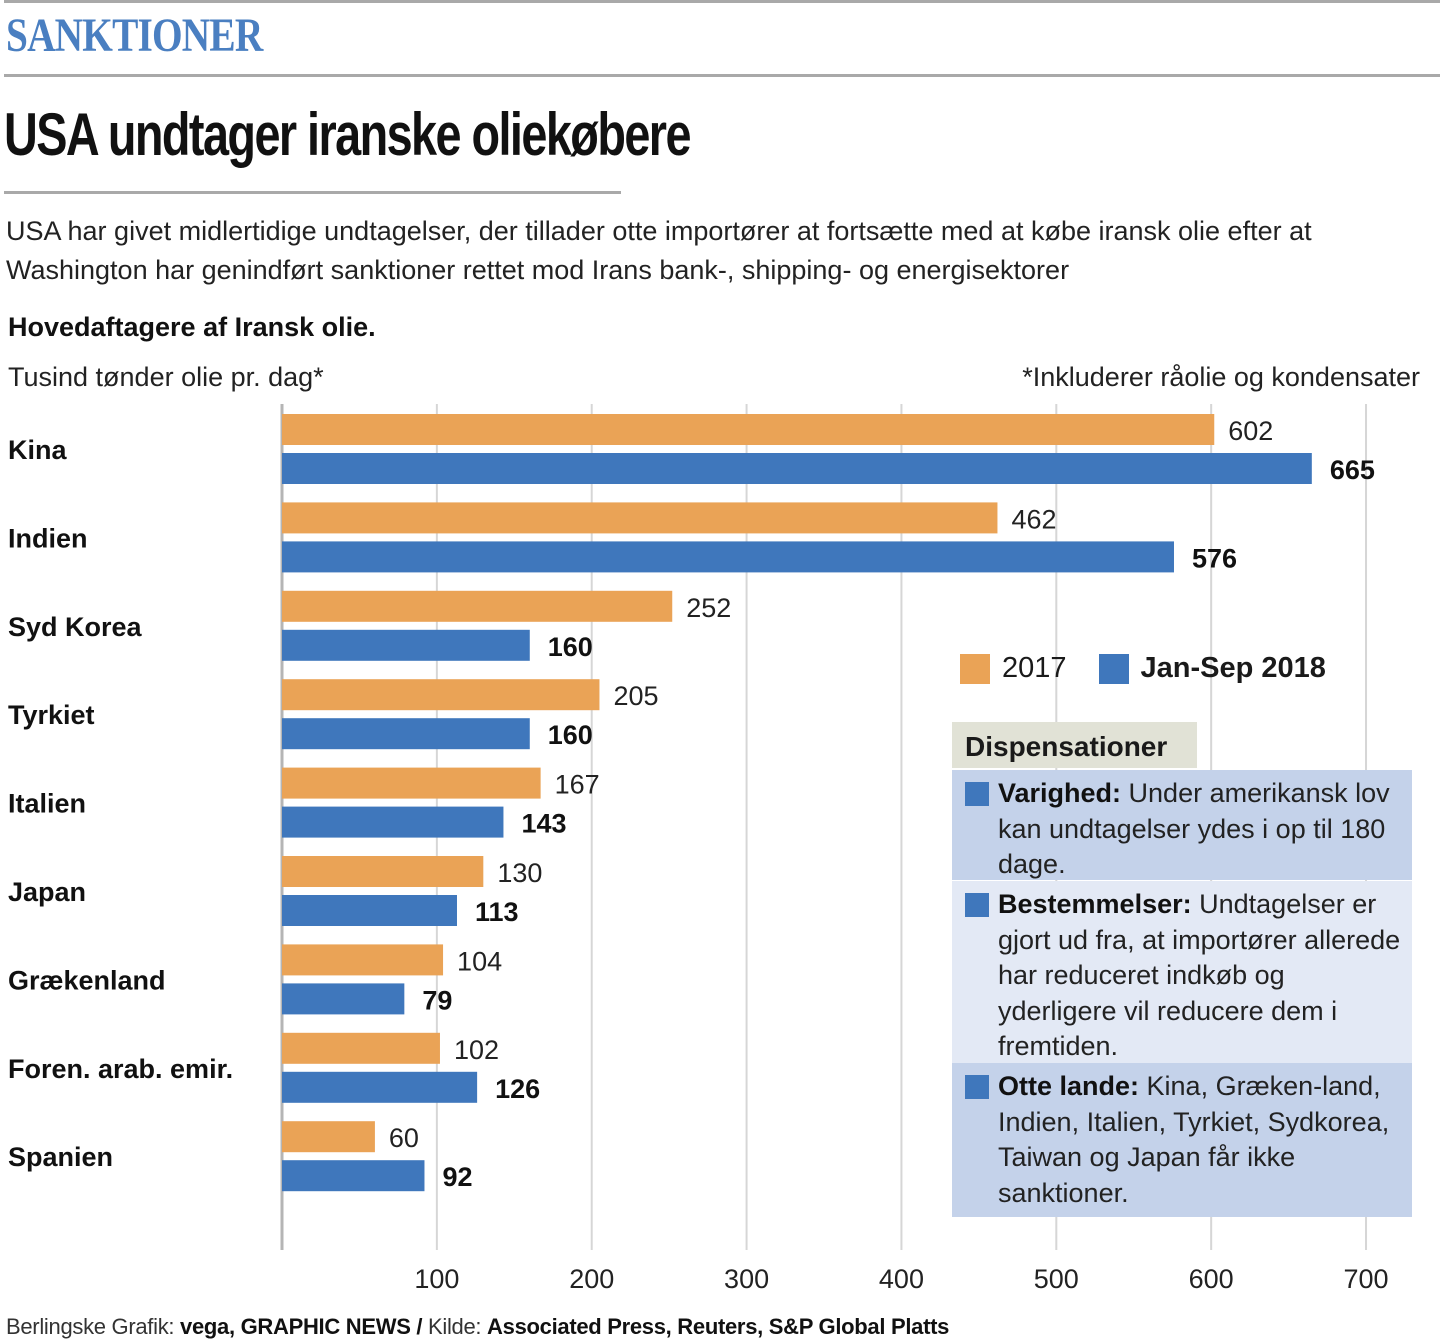  What do you see at coordinates (1034, 668) in the screenshot?
I see `legend-label-2017: 2017` at bounding box center [1034, 668].